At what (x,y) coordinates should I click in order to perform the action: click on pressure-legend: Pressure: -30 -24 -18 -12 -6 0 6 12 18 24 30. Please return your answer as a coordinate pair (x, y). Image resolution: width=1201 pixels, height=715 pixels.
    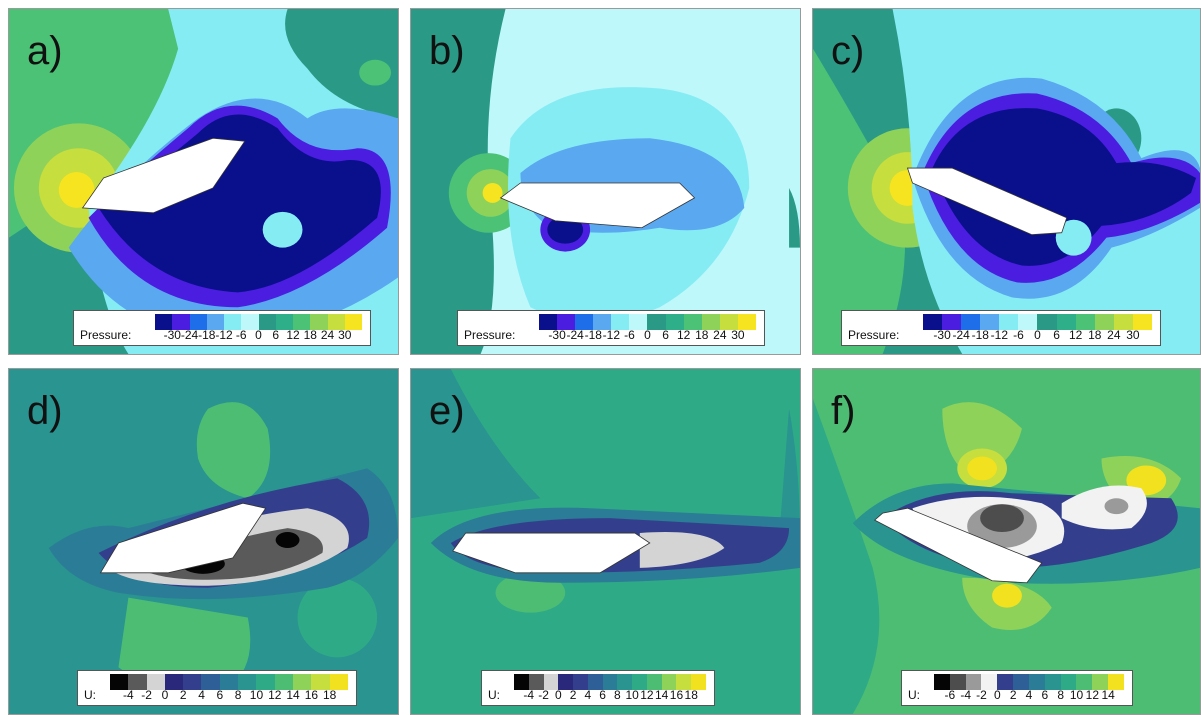
    Looking at the image, I should click on (1001, 328).